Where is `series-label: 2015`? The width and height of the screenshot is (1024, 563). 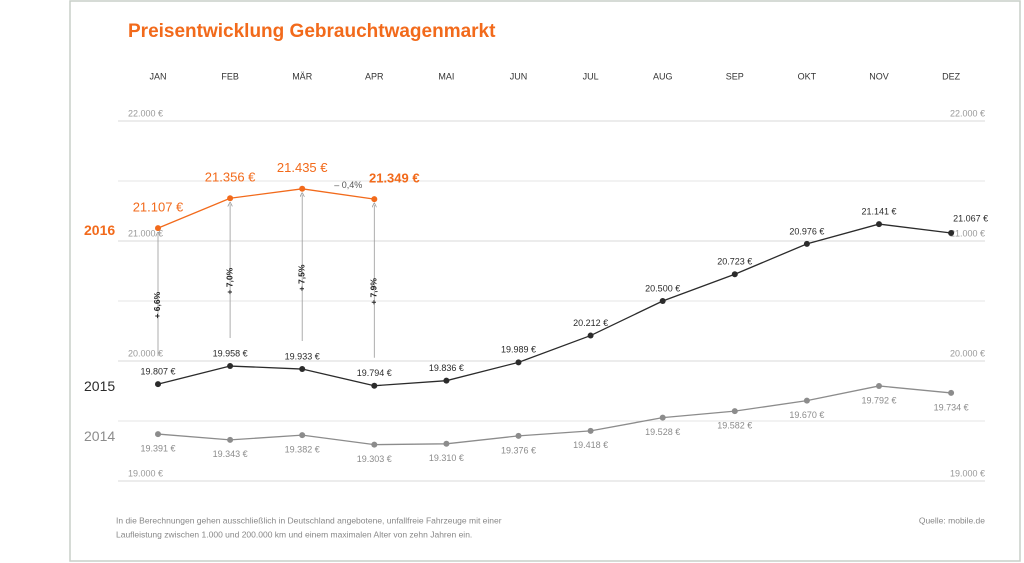 series-label: 2015 is located at coordinates (99, 386).